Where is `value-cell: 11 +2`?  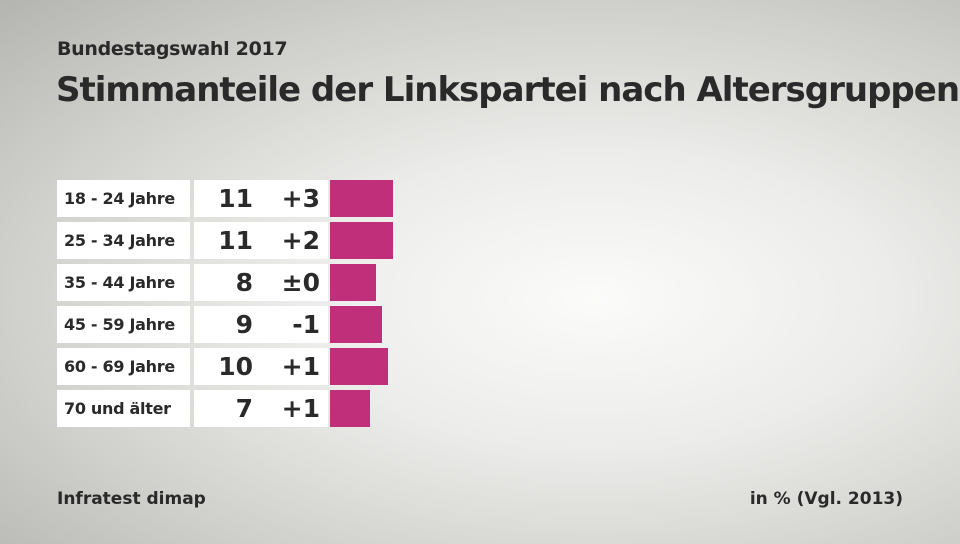 value-cell: 11 +2 is located at coordinates (261, 240).